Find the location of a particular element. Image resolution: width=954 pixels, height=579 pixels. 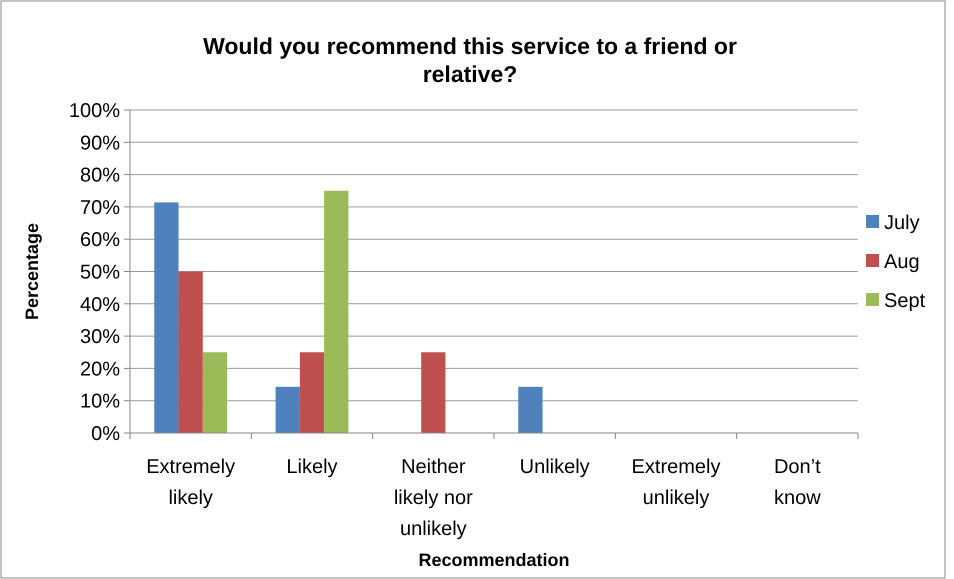

x-axis-title: Recommendation is located at coordinates (494, 560).